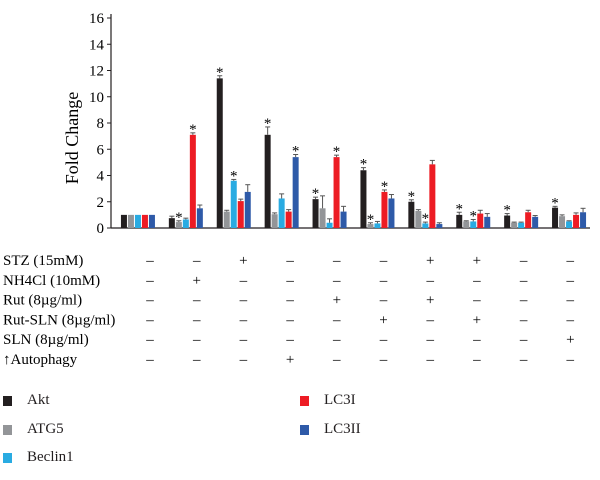 The width and height of the screenshot is (600, 480). I want to click on y-tick-label: 6, so click(101, 150).